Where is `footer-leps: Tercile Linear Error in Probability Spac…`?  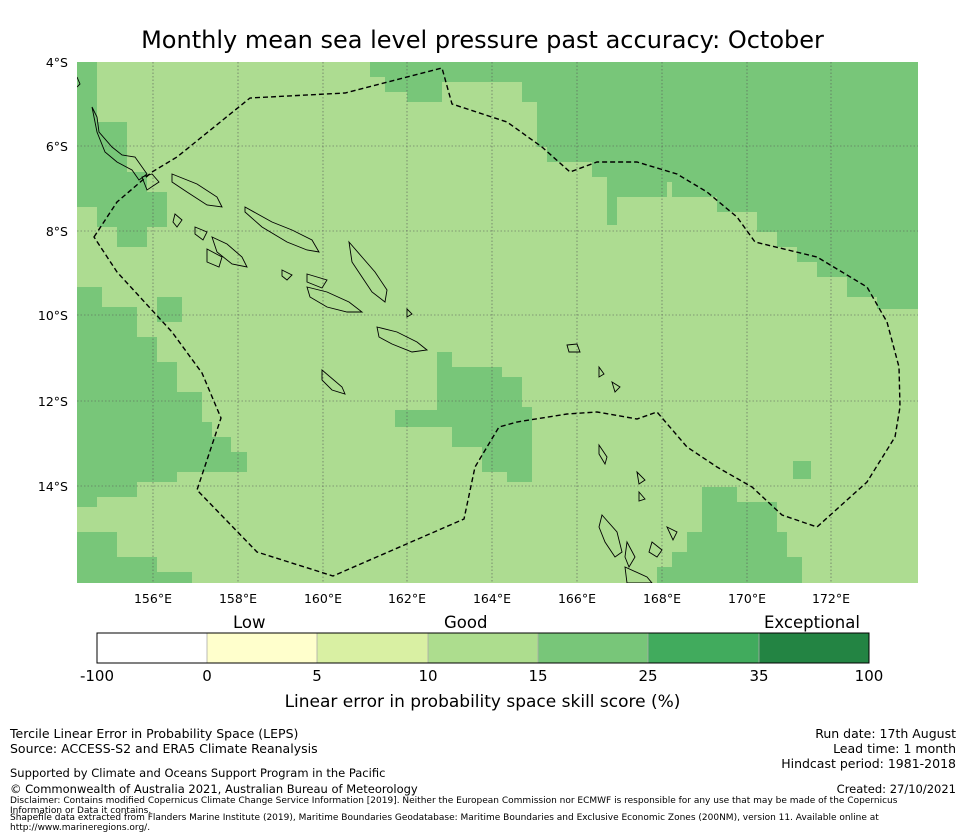 footer-leps: Tercile Linear Error in Probability Spac… is located at coordinates (154, 733).